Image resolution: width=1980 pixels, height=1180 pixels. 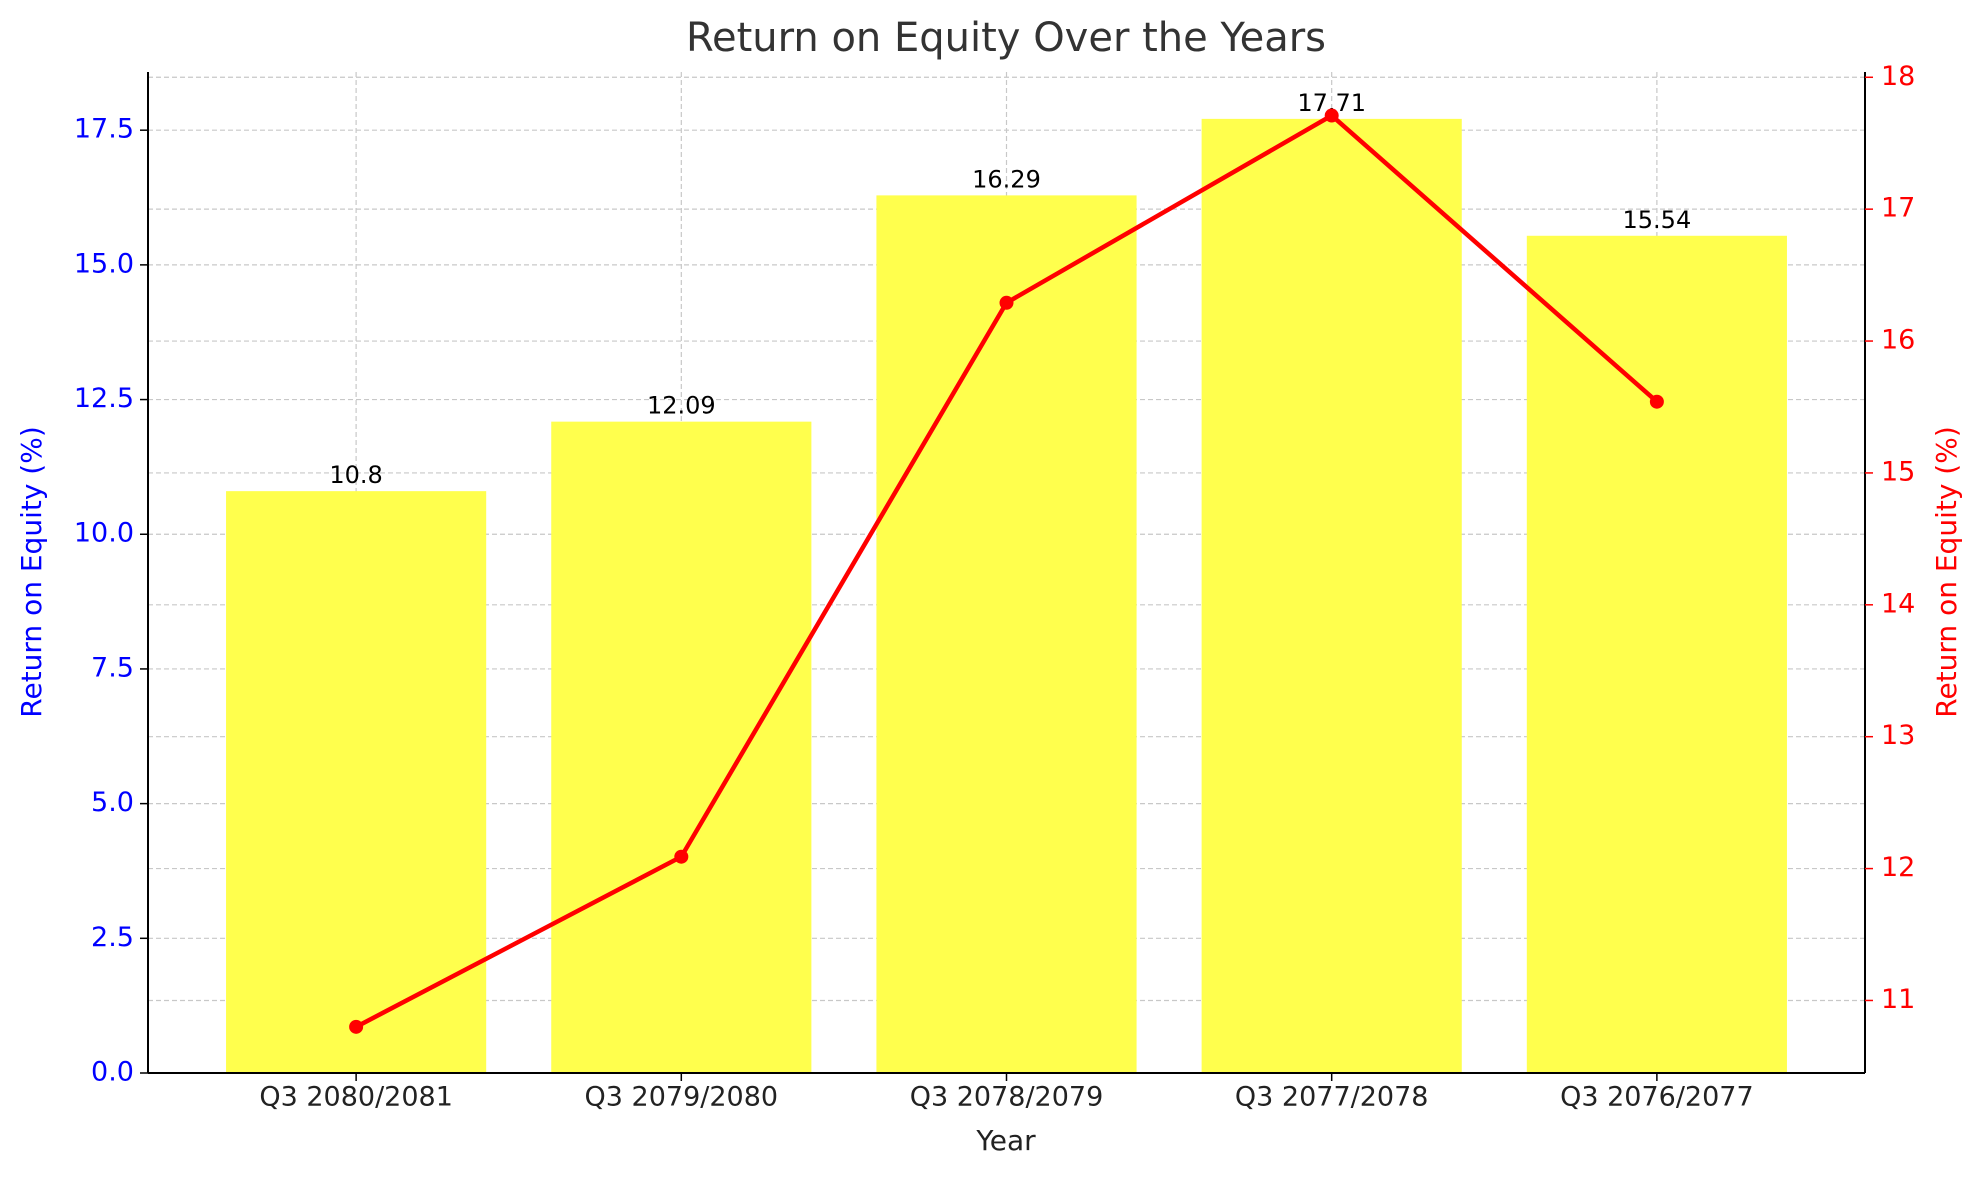 I want to click on y-tick-label: 0.0, so click(x=112, y=1072).